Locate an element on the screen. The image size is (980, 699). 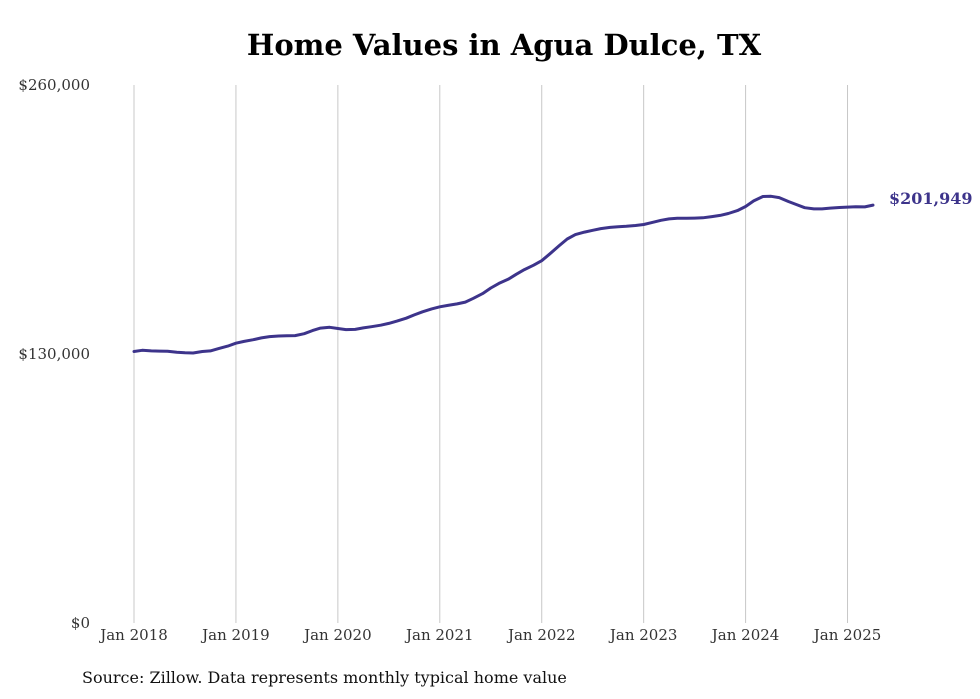
x-tick-label: Jan 2025 is located at coordinates (847, 635).